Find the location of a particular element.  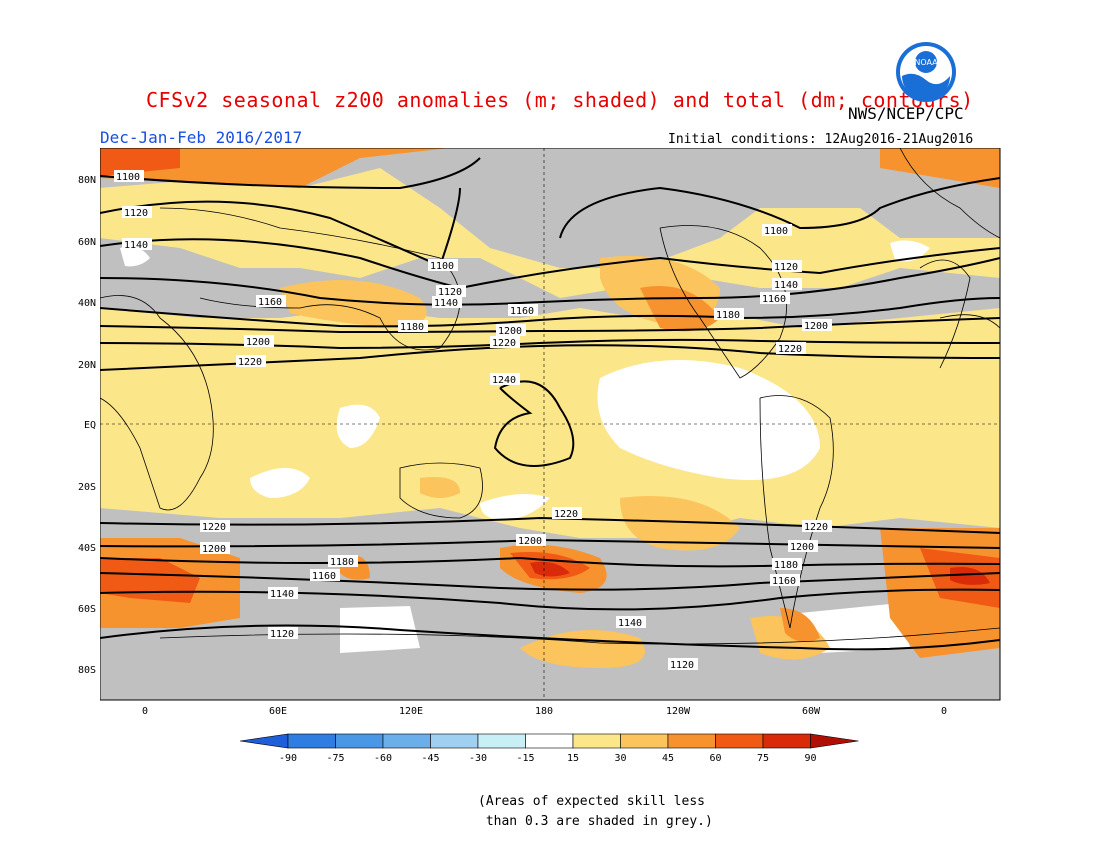

organization-label: NWS/NCEP/CPC is located at coordinates (906, 113).